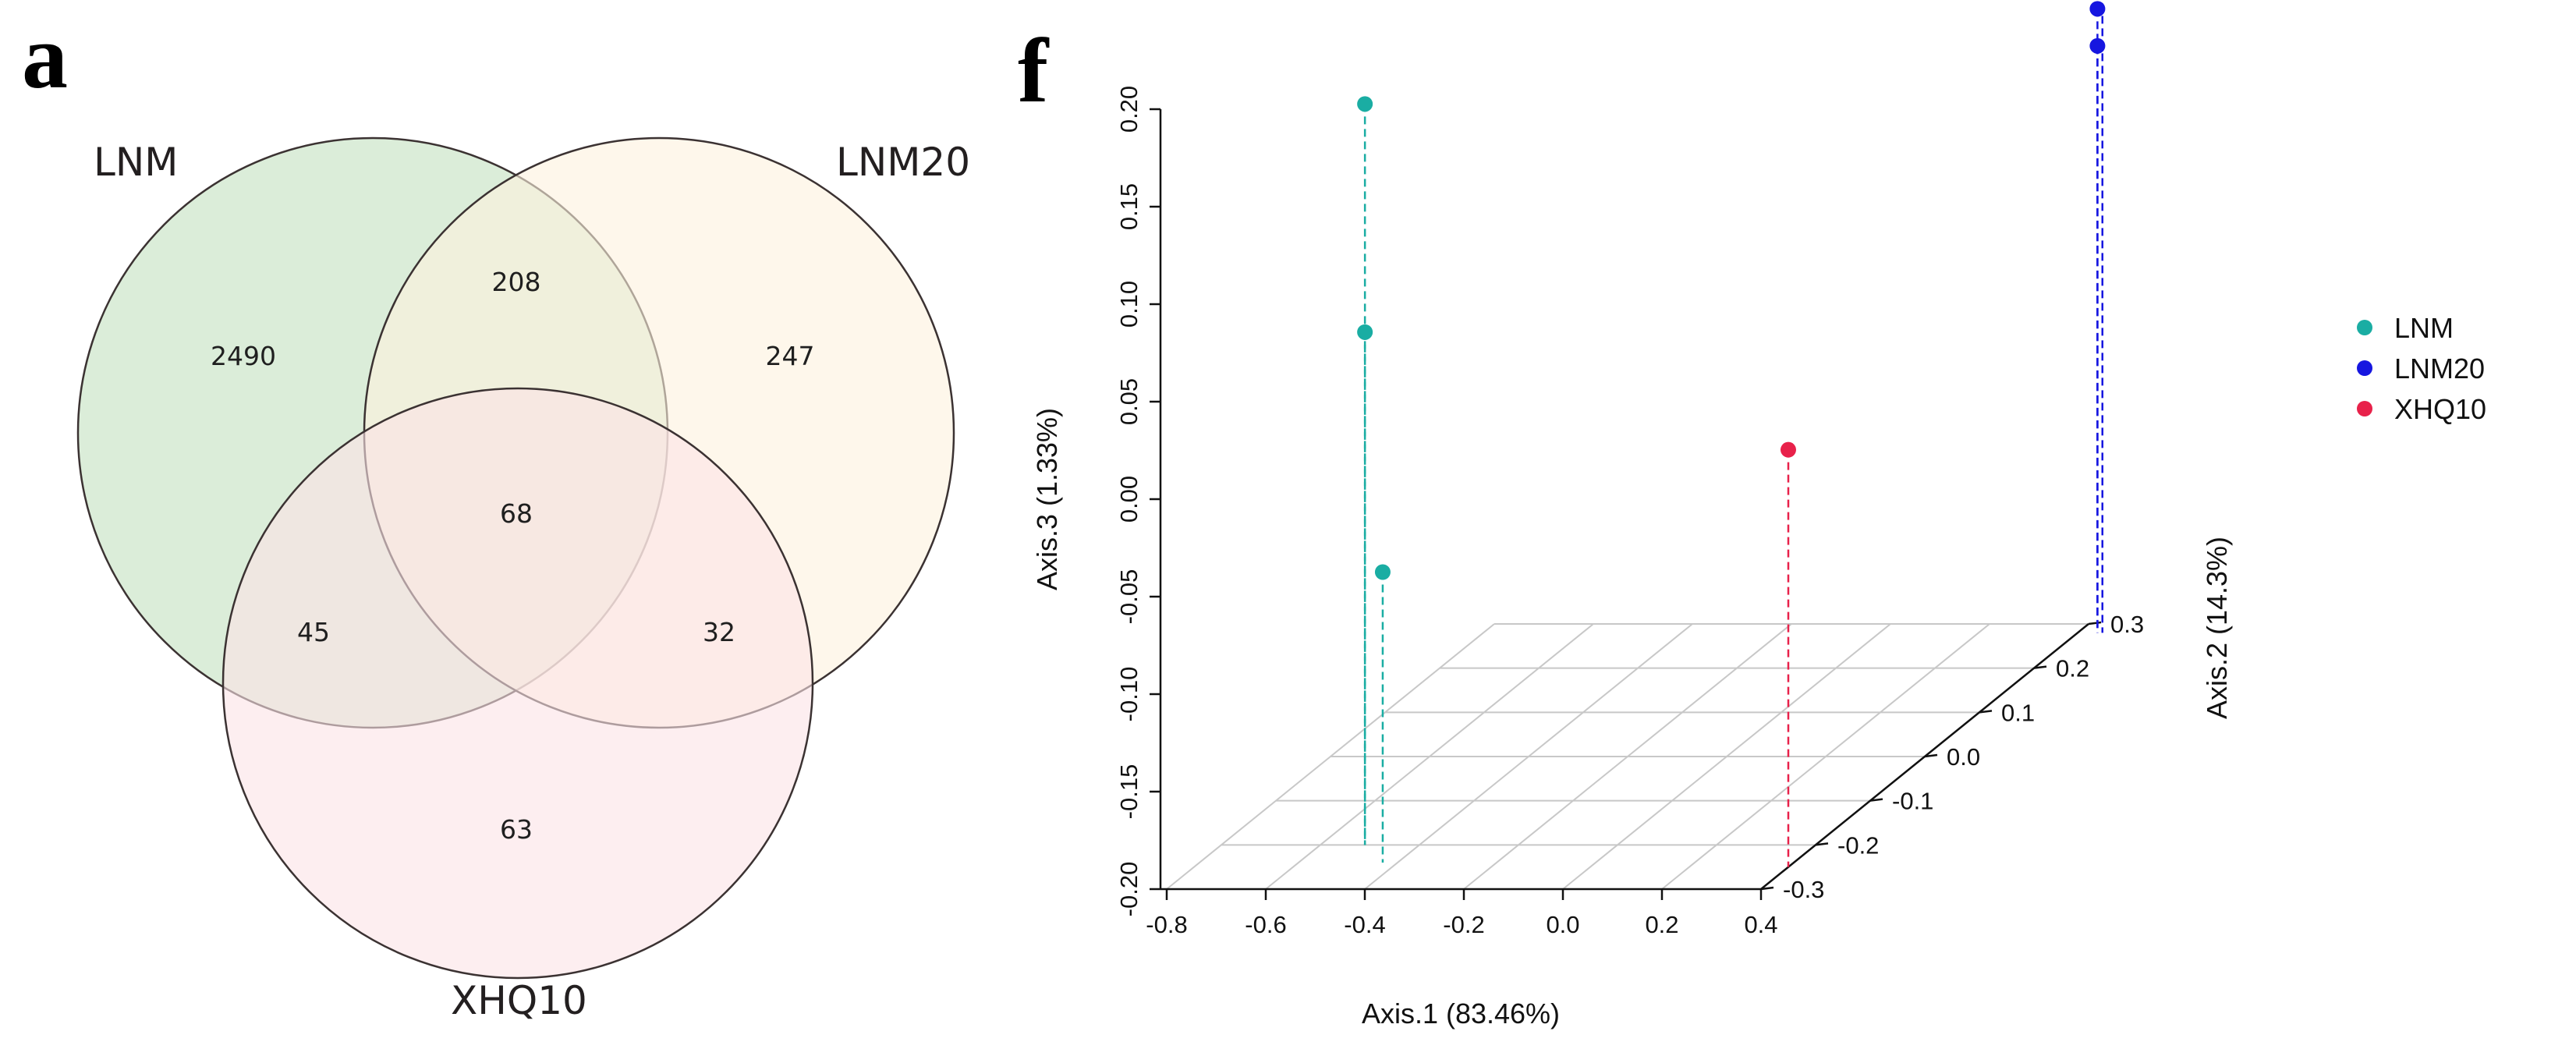  I want to click on x-axis-title: Axis.1 (83.46%), so click(1461, 1014).